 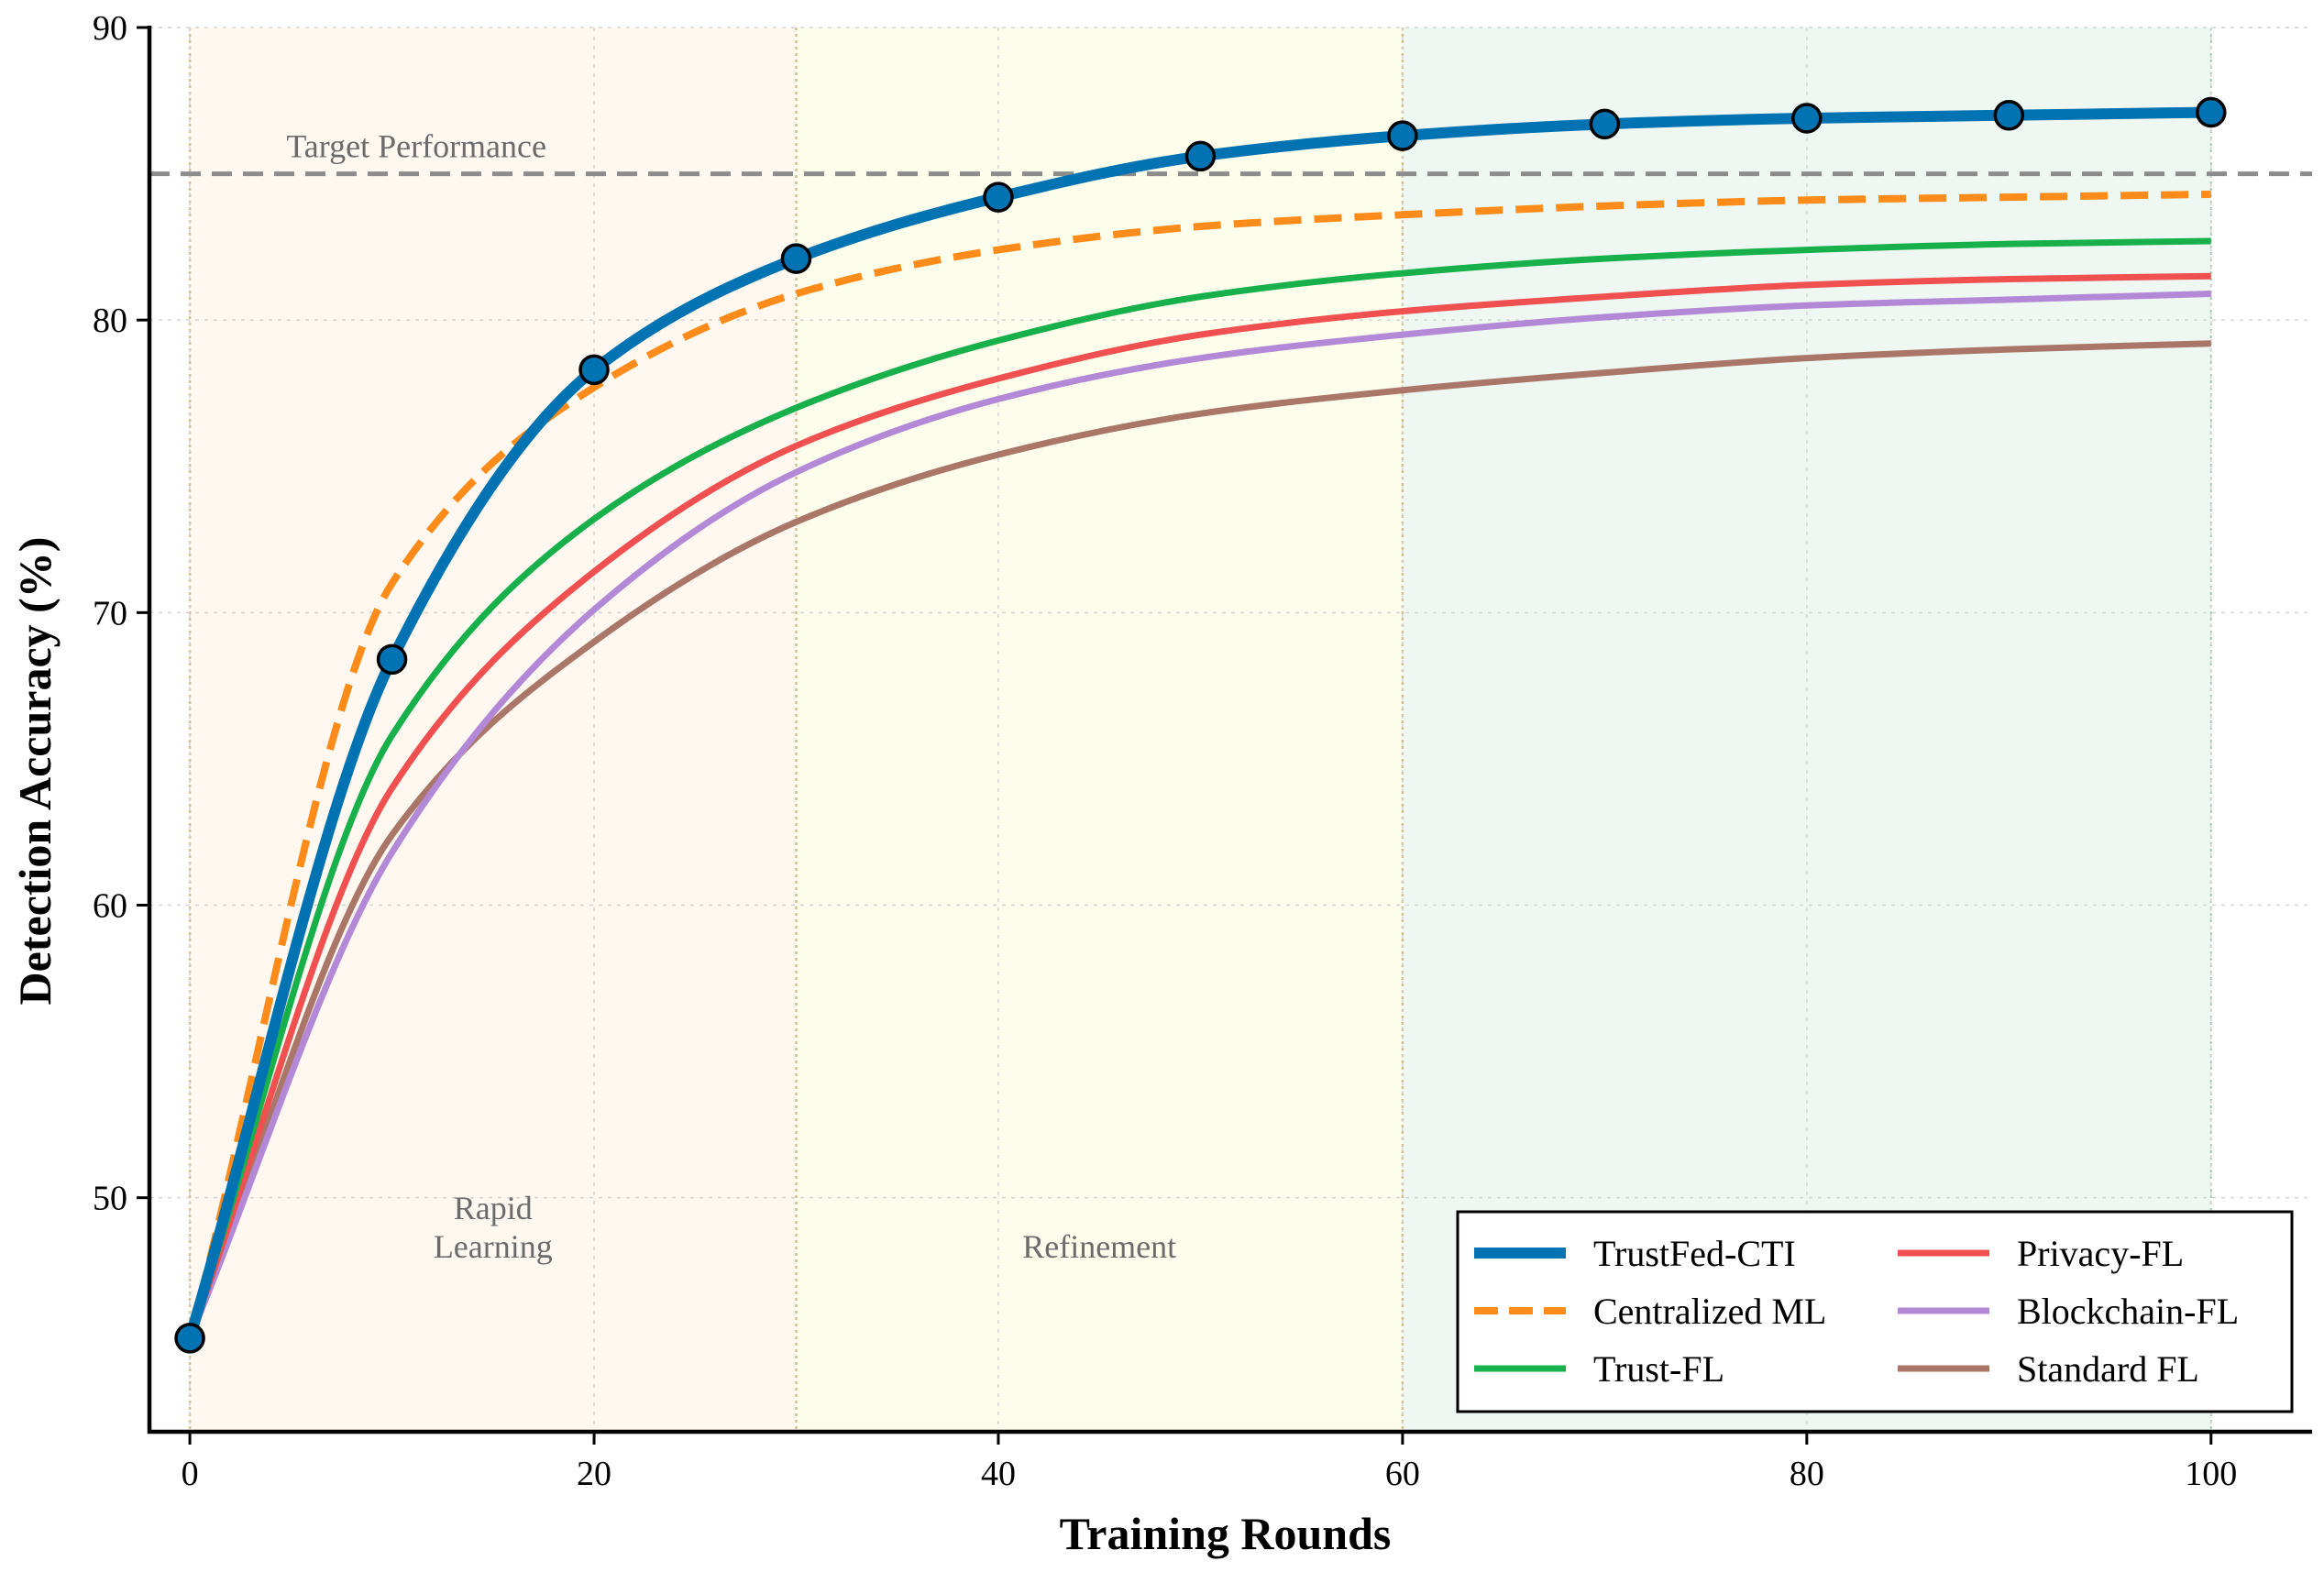 I want to click on legend-label: Blockchain-FL, so click(x=2128, y=1311).